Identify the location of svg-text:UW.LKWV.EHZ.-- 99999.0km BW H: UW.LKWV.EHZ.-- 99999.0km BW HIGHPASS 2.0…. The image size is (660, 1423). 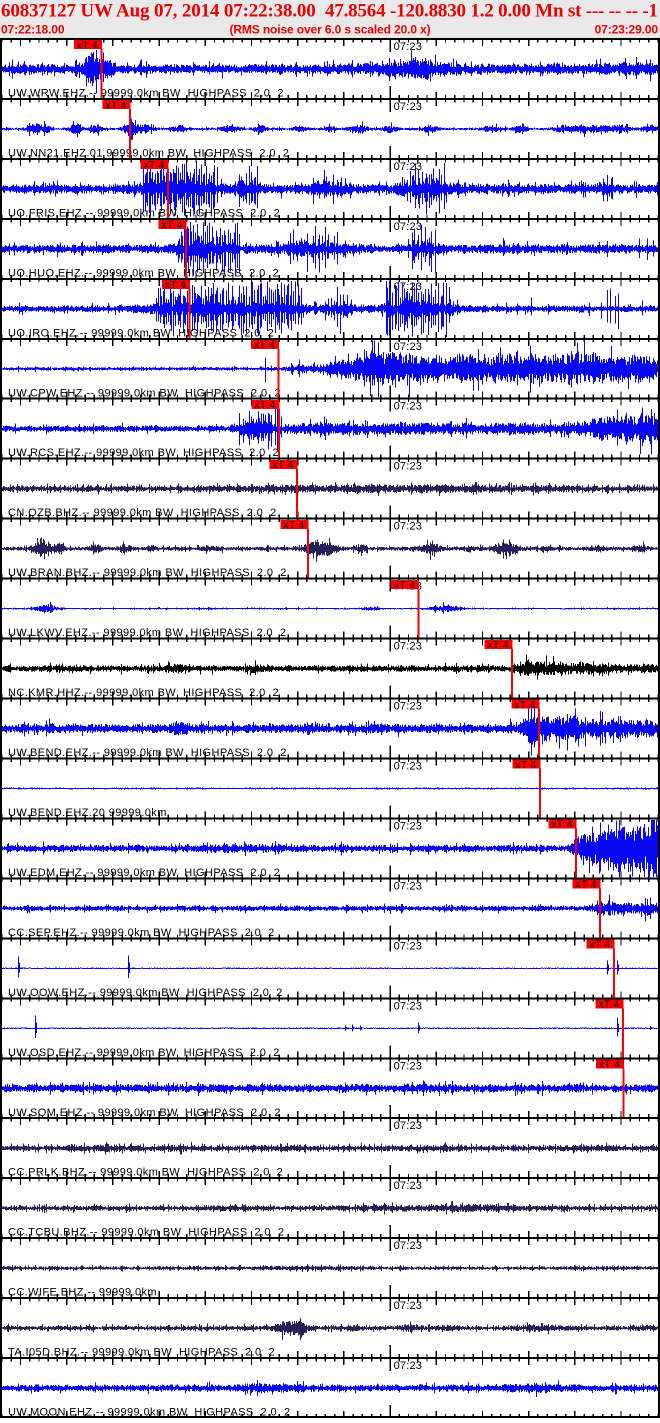
(147, 633).